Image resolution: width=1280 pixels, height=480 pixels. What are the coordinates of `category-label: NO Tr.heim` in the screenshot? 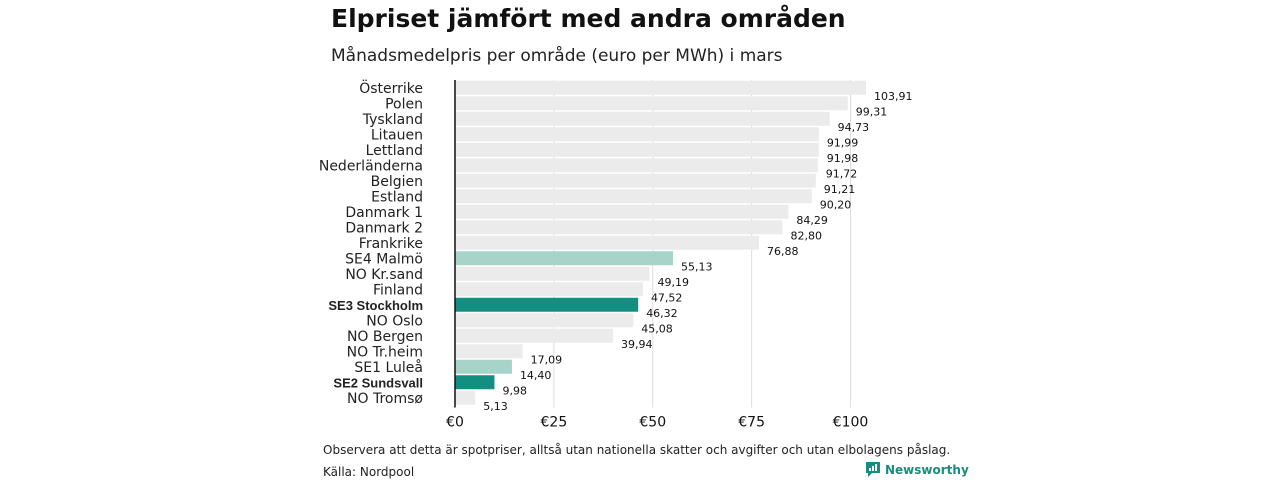 It's located at (385, 352).